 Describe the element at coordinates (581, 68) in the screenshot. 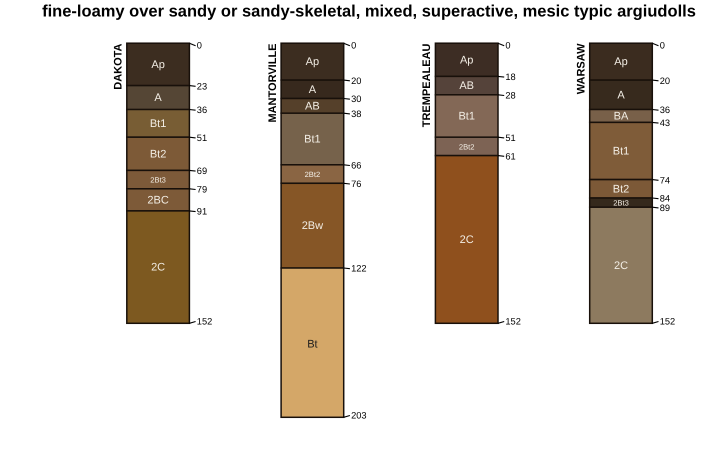

I see `svg-text: WARSAW` at that location.